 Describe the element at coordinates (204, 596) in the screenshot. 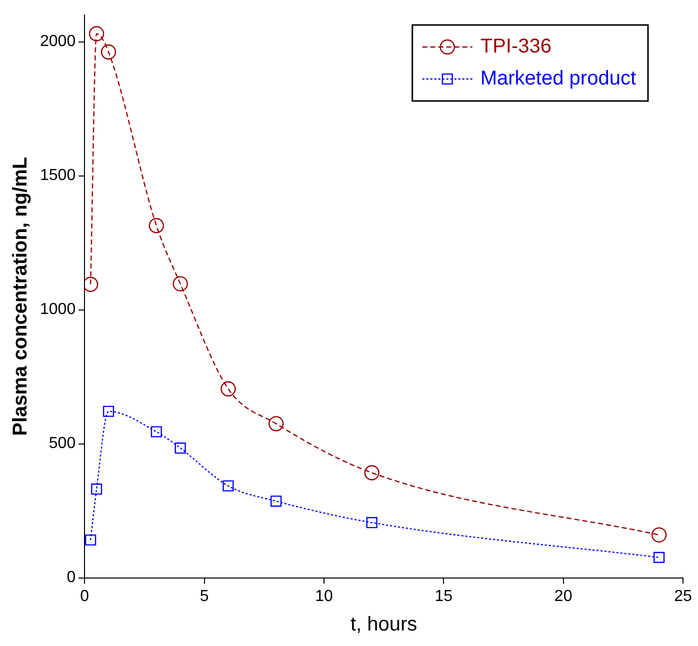

I see `x-tick-label: 5` at that location.